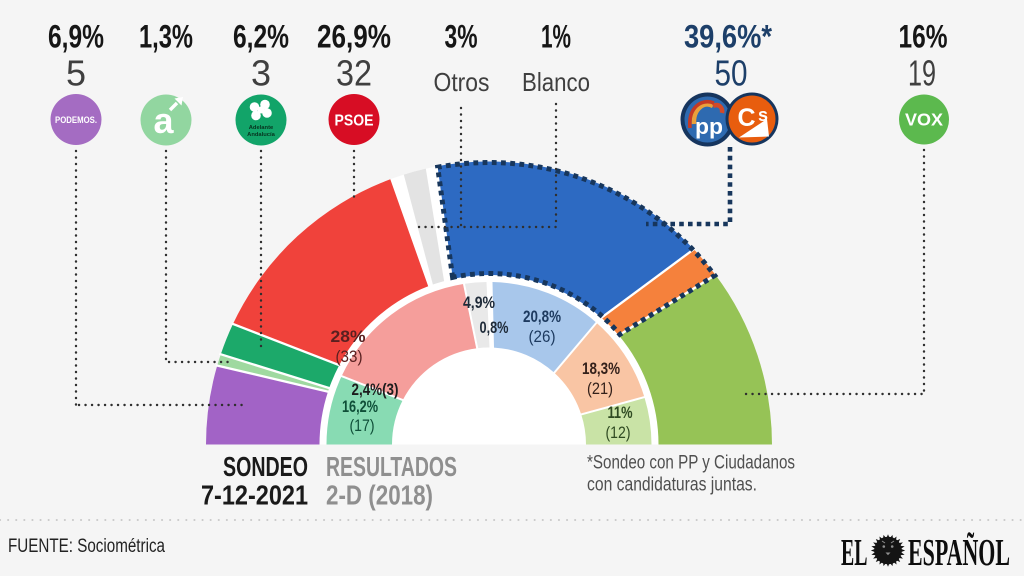 This screenshot has width=1024, height=576. I want to click on svg-text: 50, so click(731, 73).